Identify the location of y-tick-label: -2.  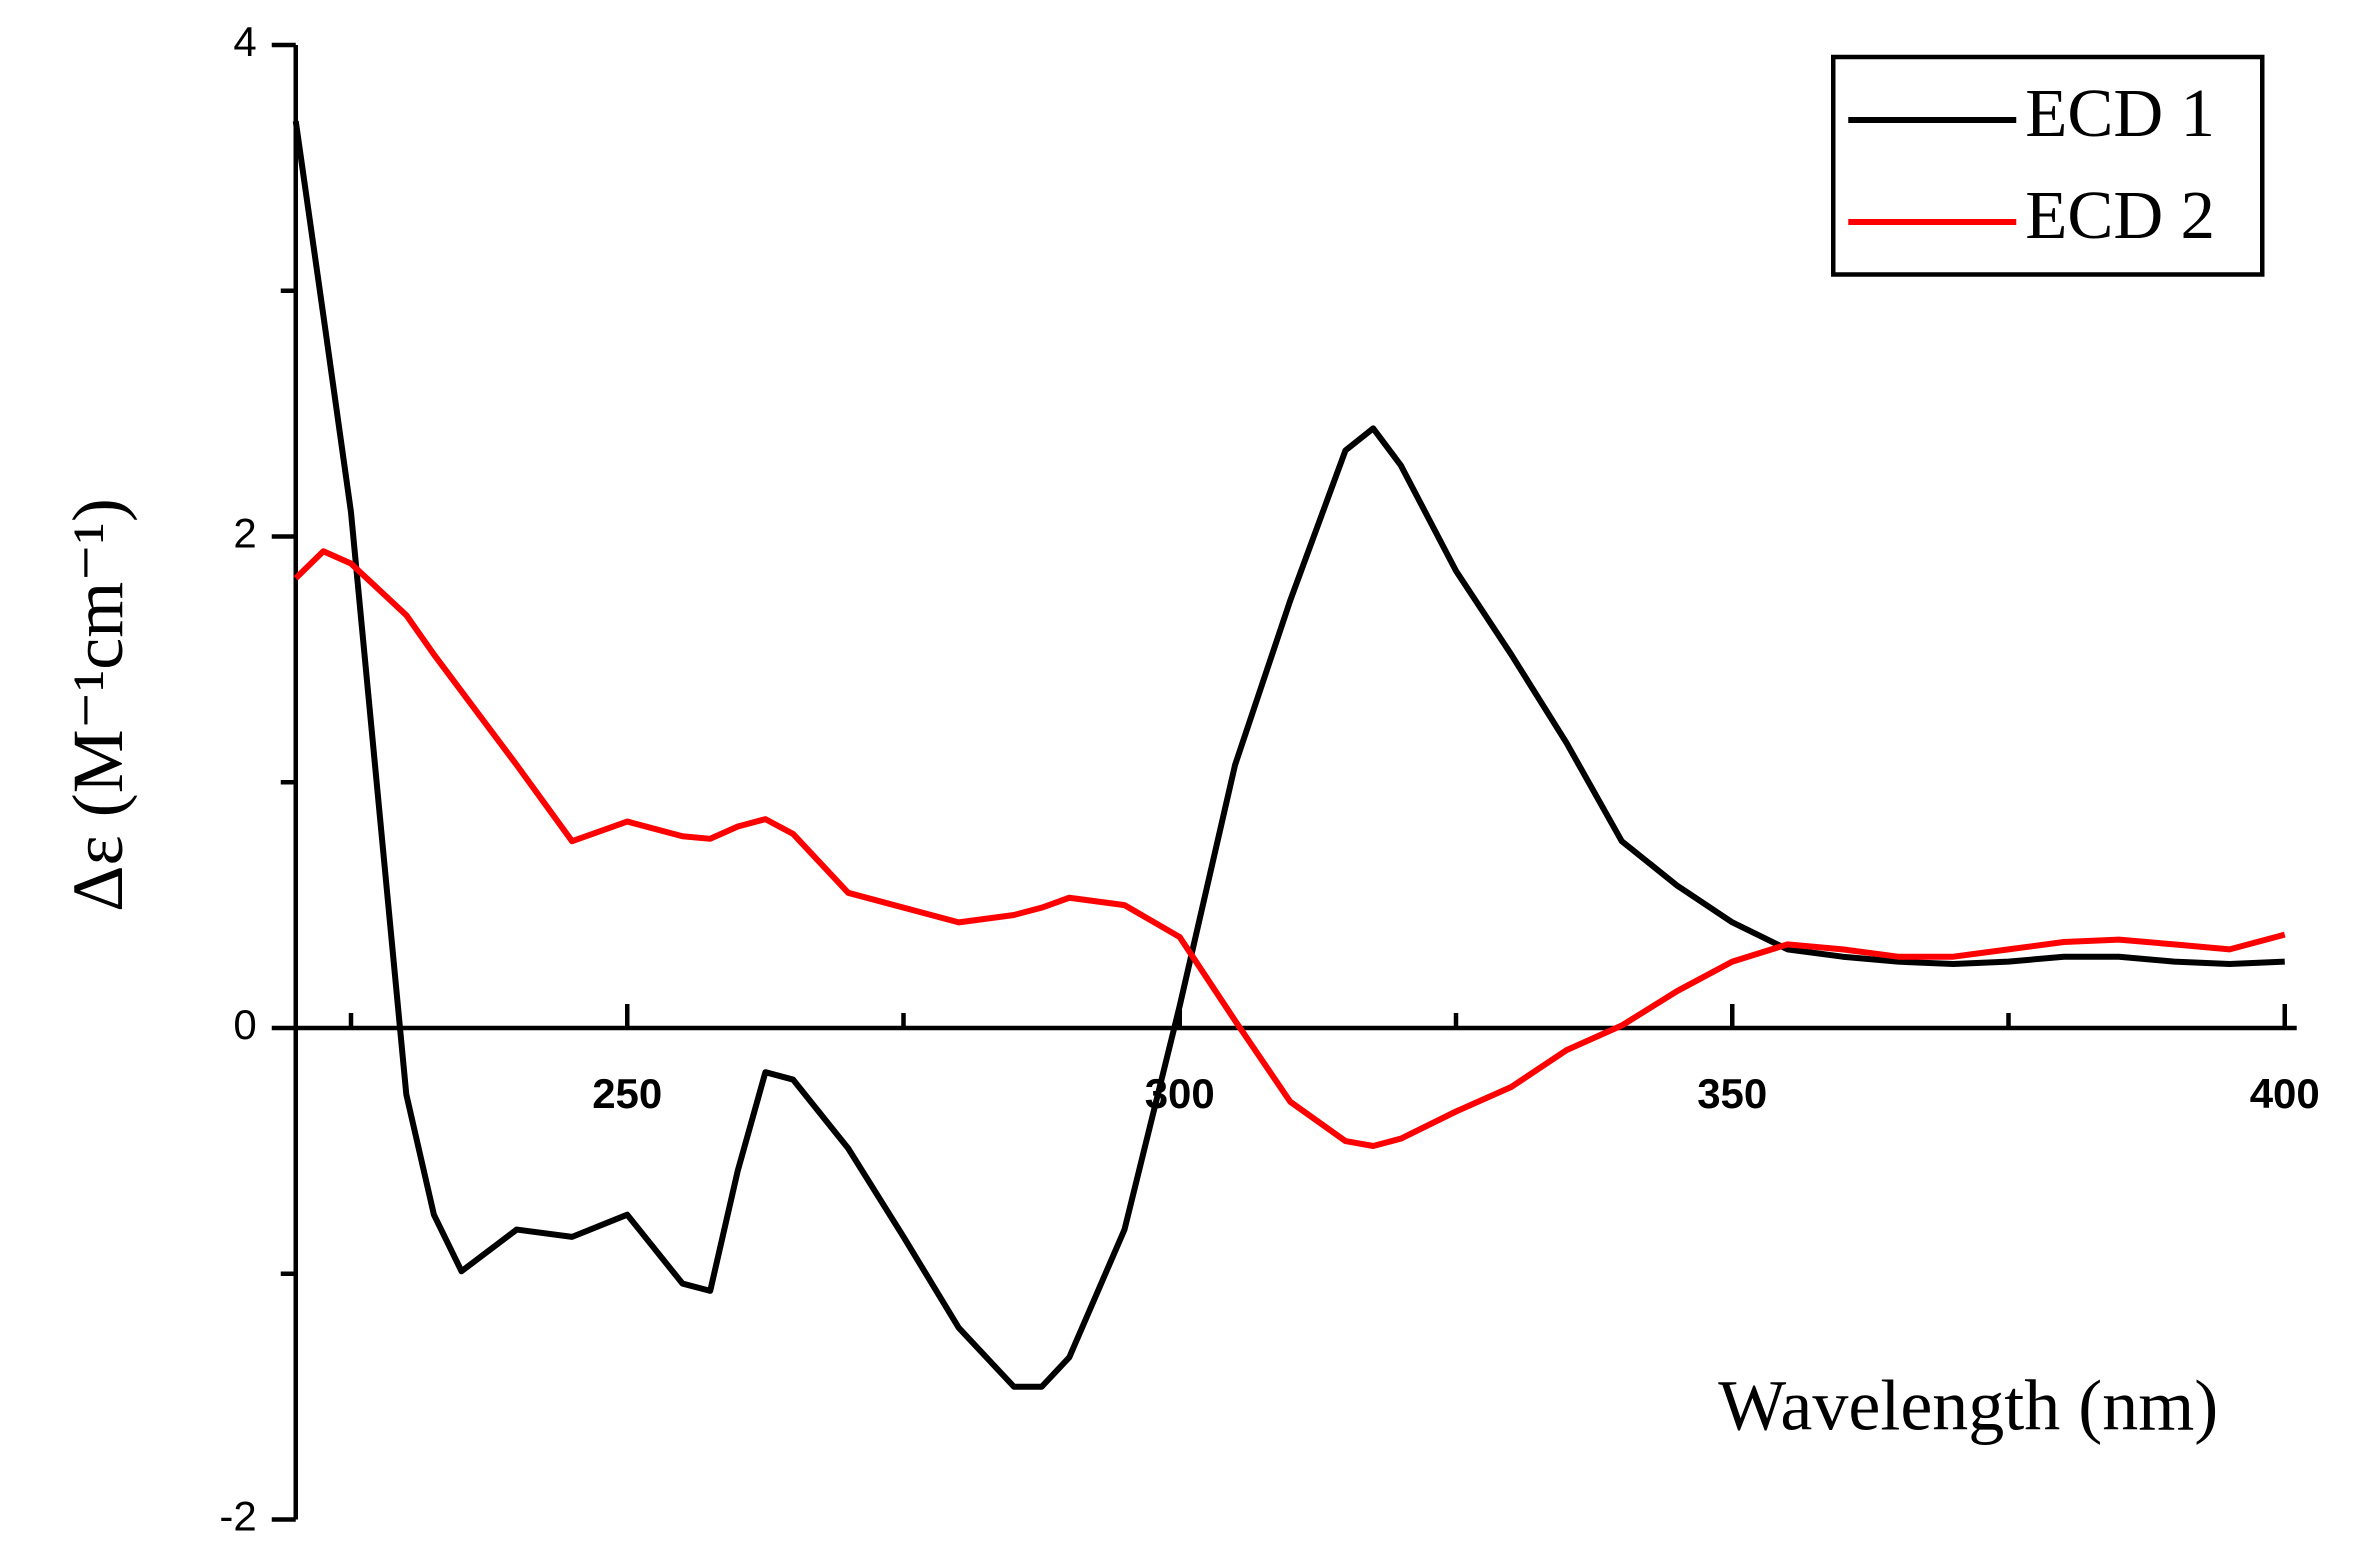
(237, 1516).